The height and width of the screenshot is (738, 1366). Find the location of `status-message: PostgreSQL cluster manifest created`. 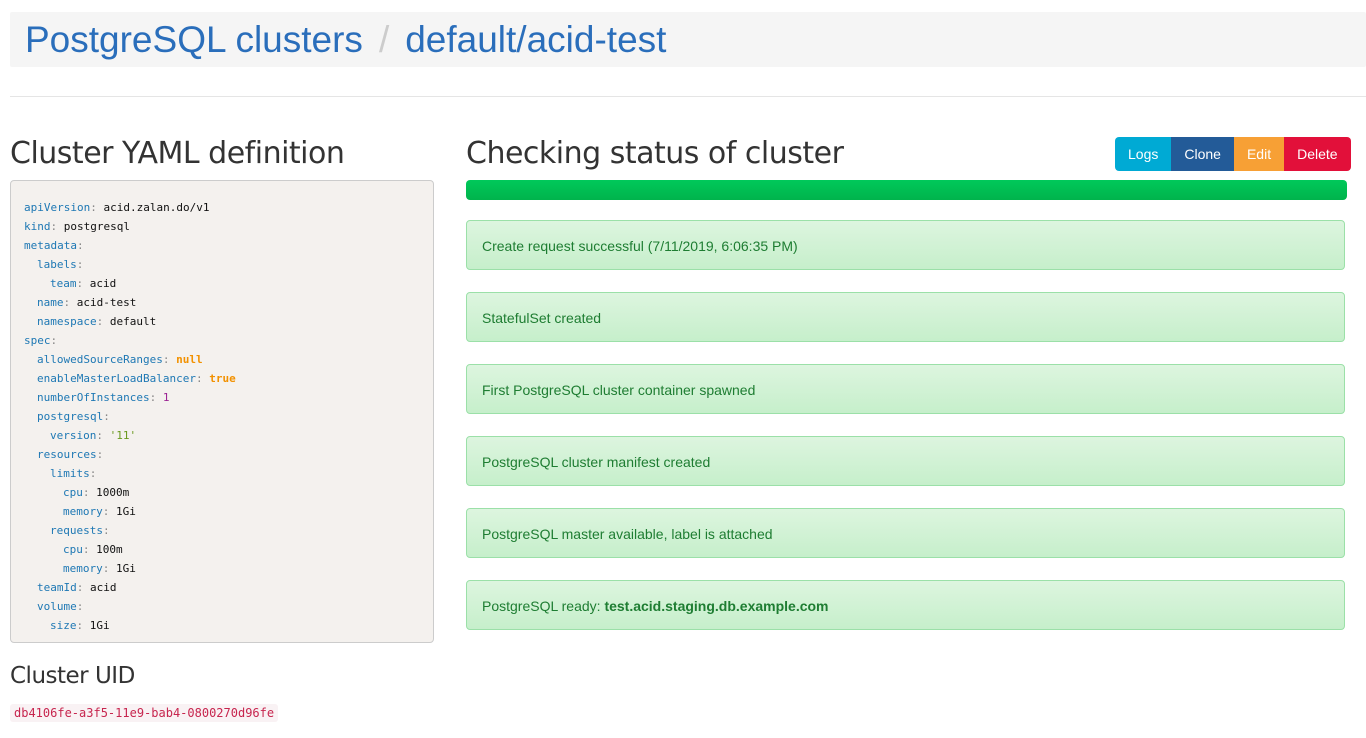

status-message: PostgreSQL cluster manifest created is located at coordinates (905, 461).